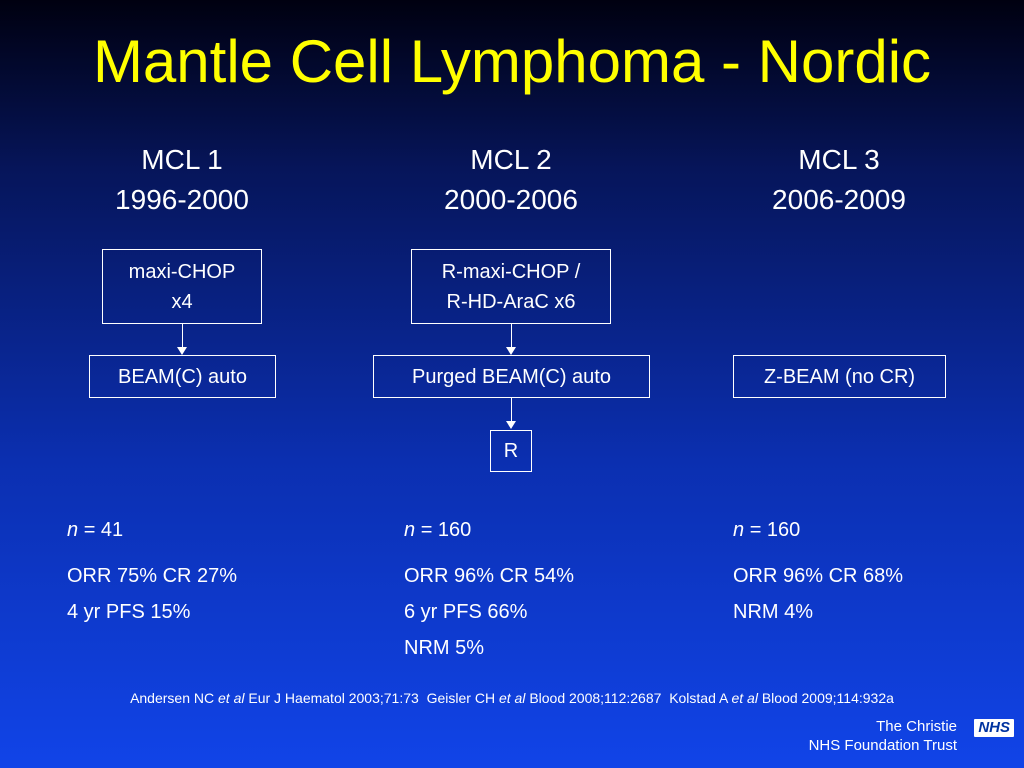  What do you see at coordinates (512, 61) in the screenshot?
I see `slide-title: Mantle Cell Lymphoma - Nordic` at bounding box center [512, 61].